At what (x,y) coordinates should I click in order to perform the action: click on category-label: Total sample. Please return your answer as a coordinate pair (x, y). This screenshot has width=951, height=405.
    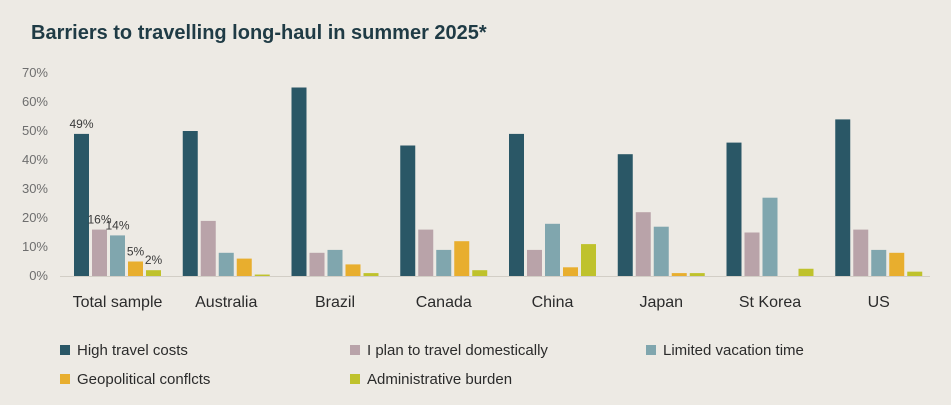
    Looking at the image, I should click on (118, 302).